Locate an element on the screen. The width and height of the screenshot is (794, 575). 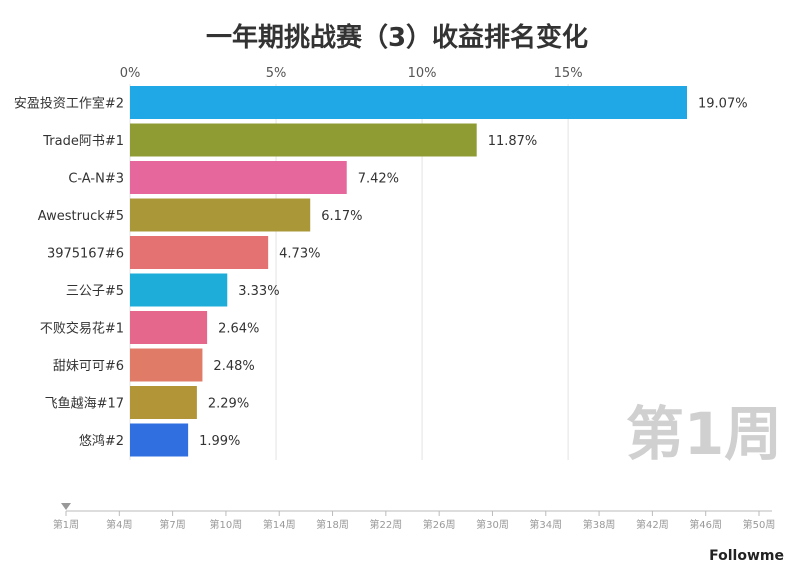
value-label: 2.48% is located at coordinates (233, 366).